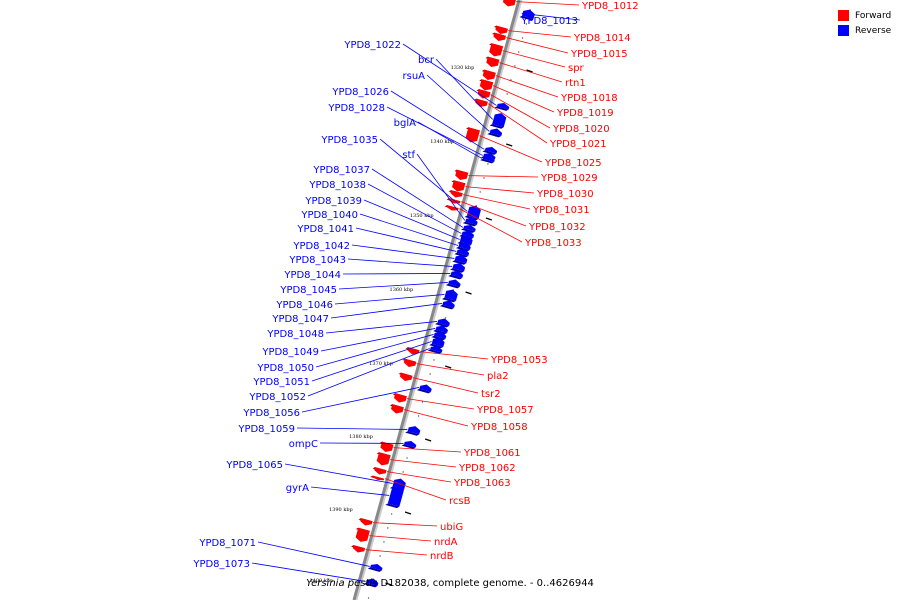 Image resolution: width=900 pixels, height=600 pixels. I want to click on gene-label: spr, so click(576, 68).